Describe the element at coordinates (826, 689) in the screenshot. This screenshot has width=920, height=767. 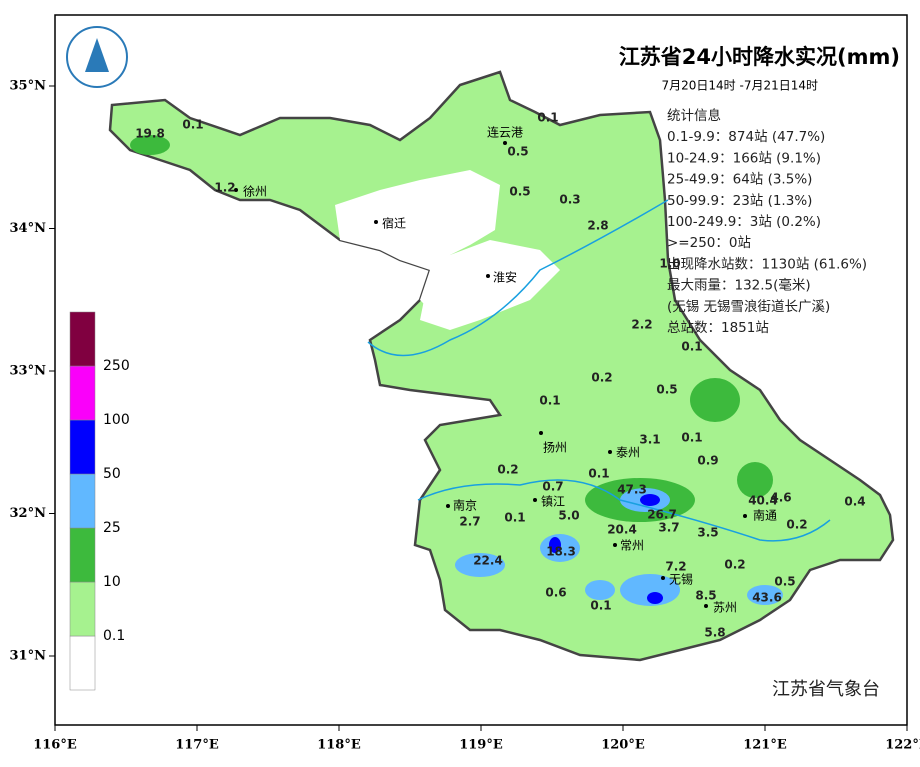
I see `footer: 江苏省气象台` at that location.